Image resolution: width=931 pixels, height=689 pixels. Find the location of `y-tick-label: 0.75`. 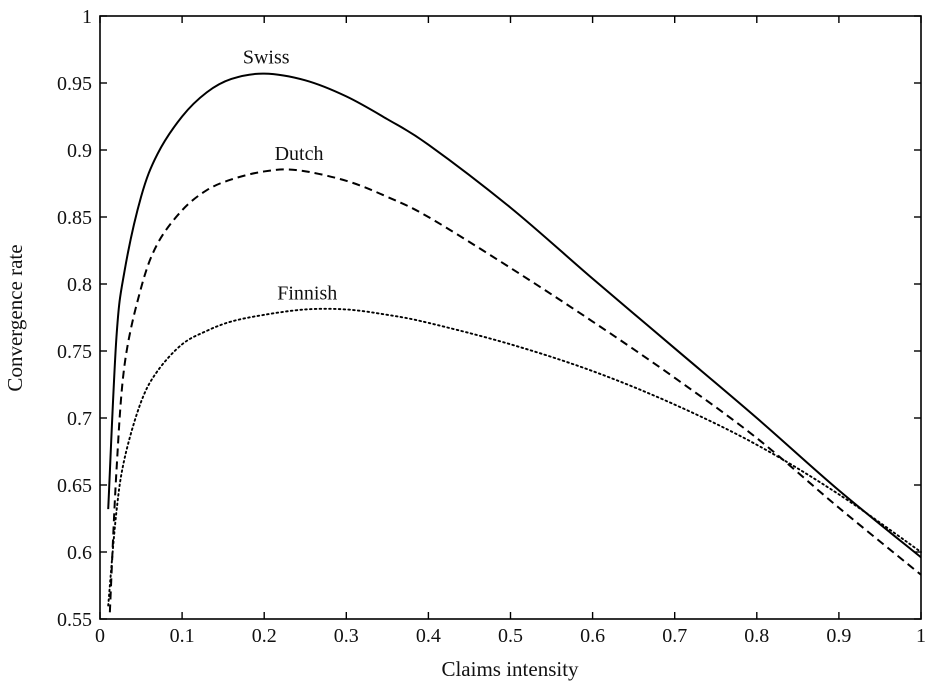

y-tick-label: 0.75 is located at coordinates (74, 352).